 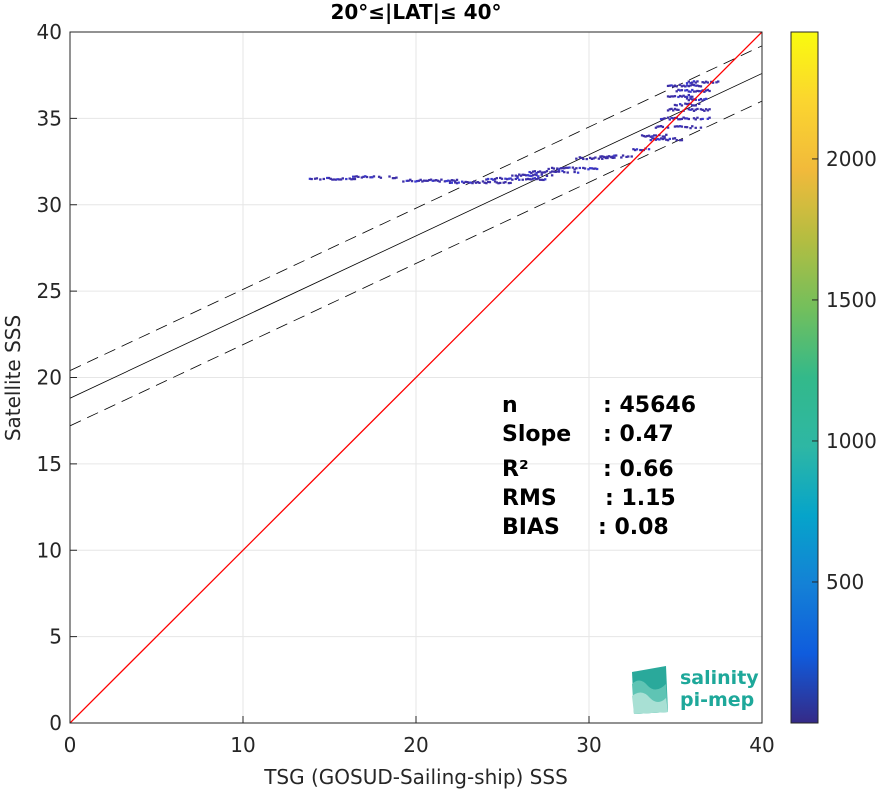 I want to click on x-axis-ticks: 0 10 20 30 40, so click(x=419, y=736).